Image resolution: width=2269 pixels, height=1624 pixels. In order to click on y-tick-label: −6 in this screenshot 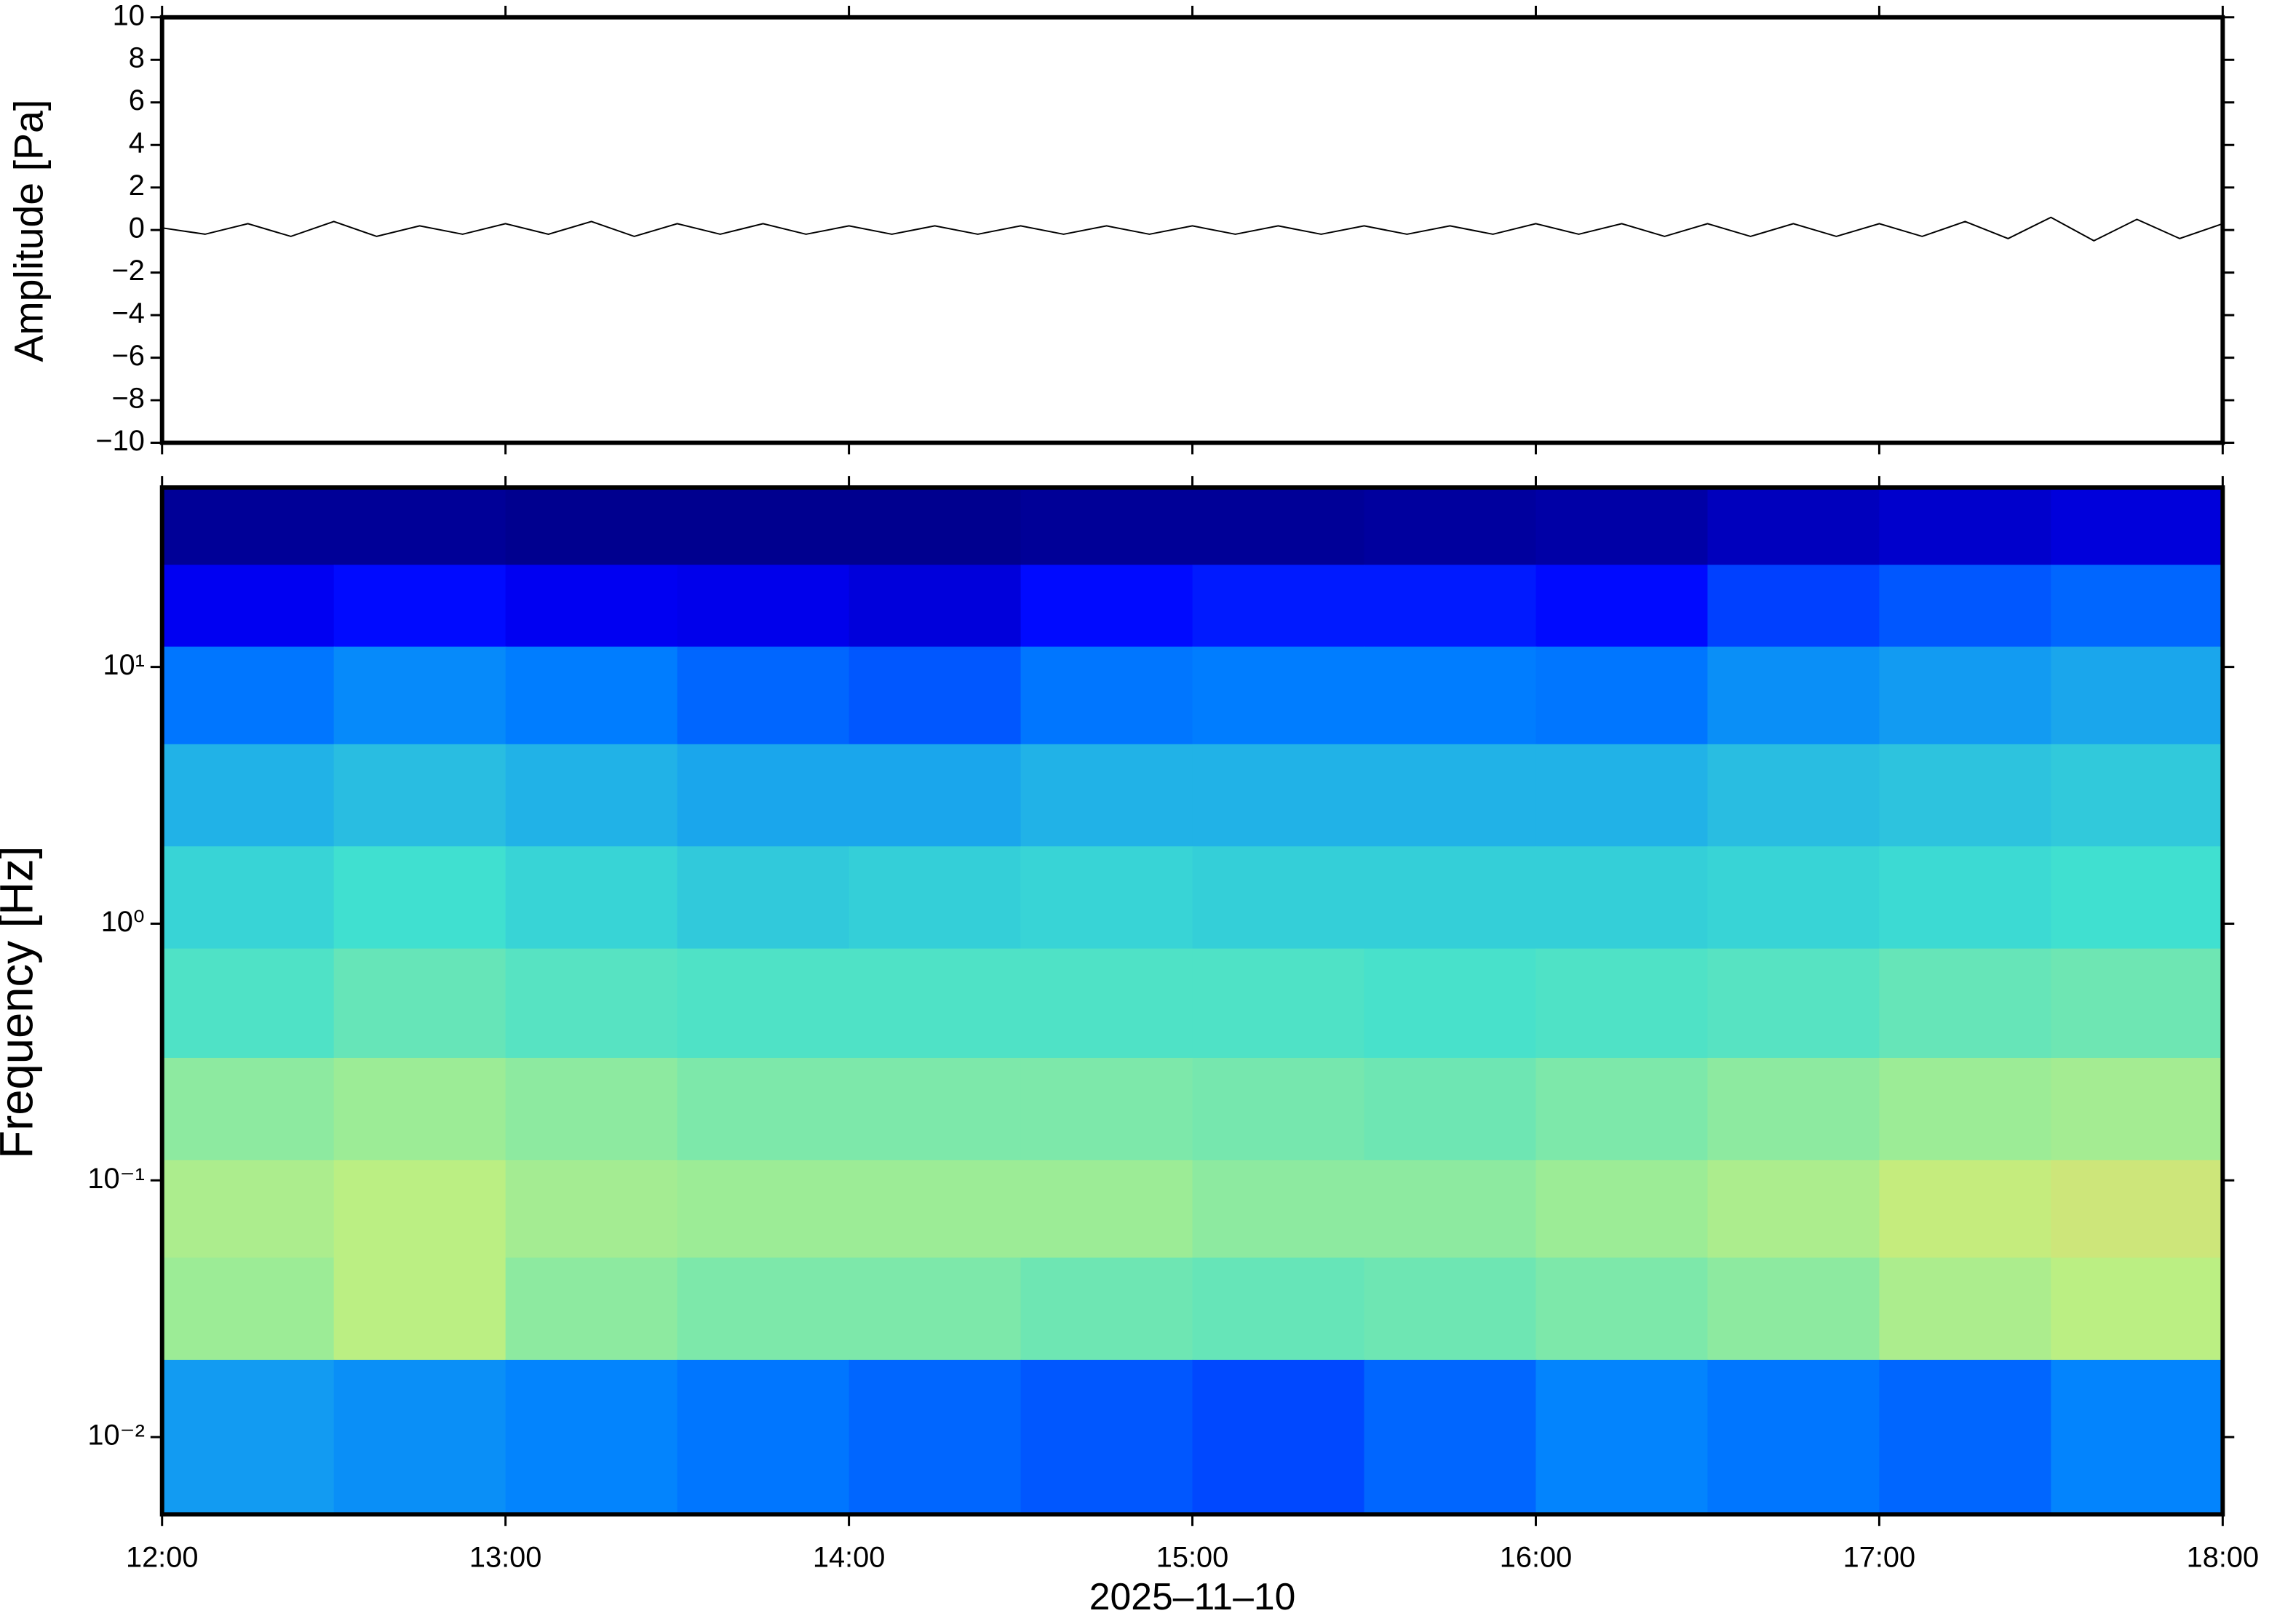, I will do `click(128, 356)`.